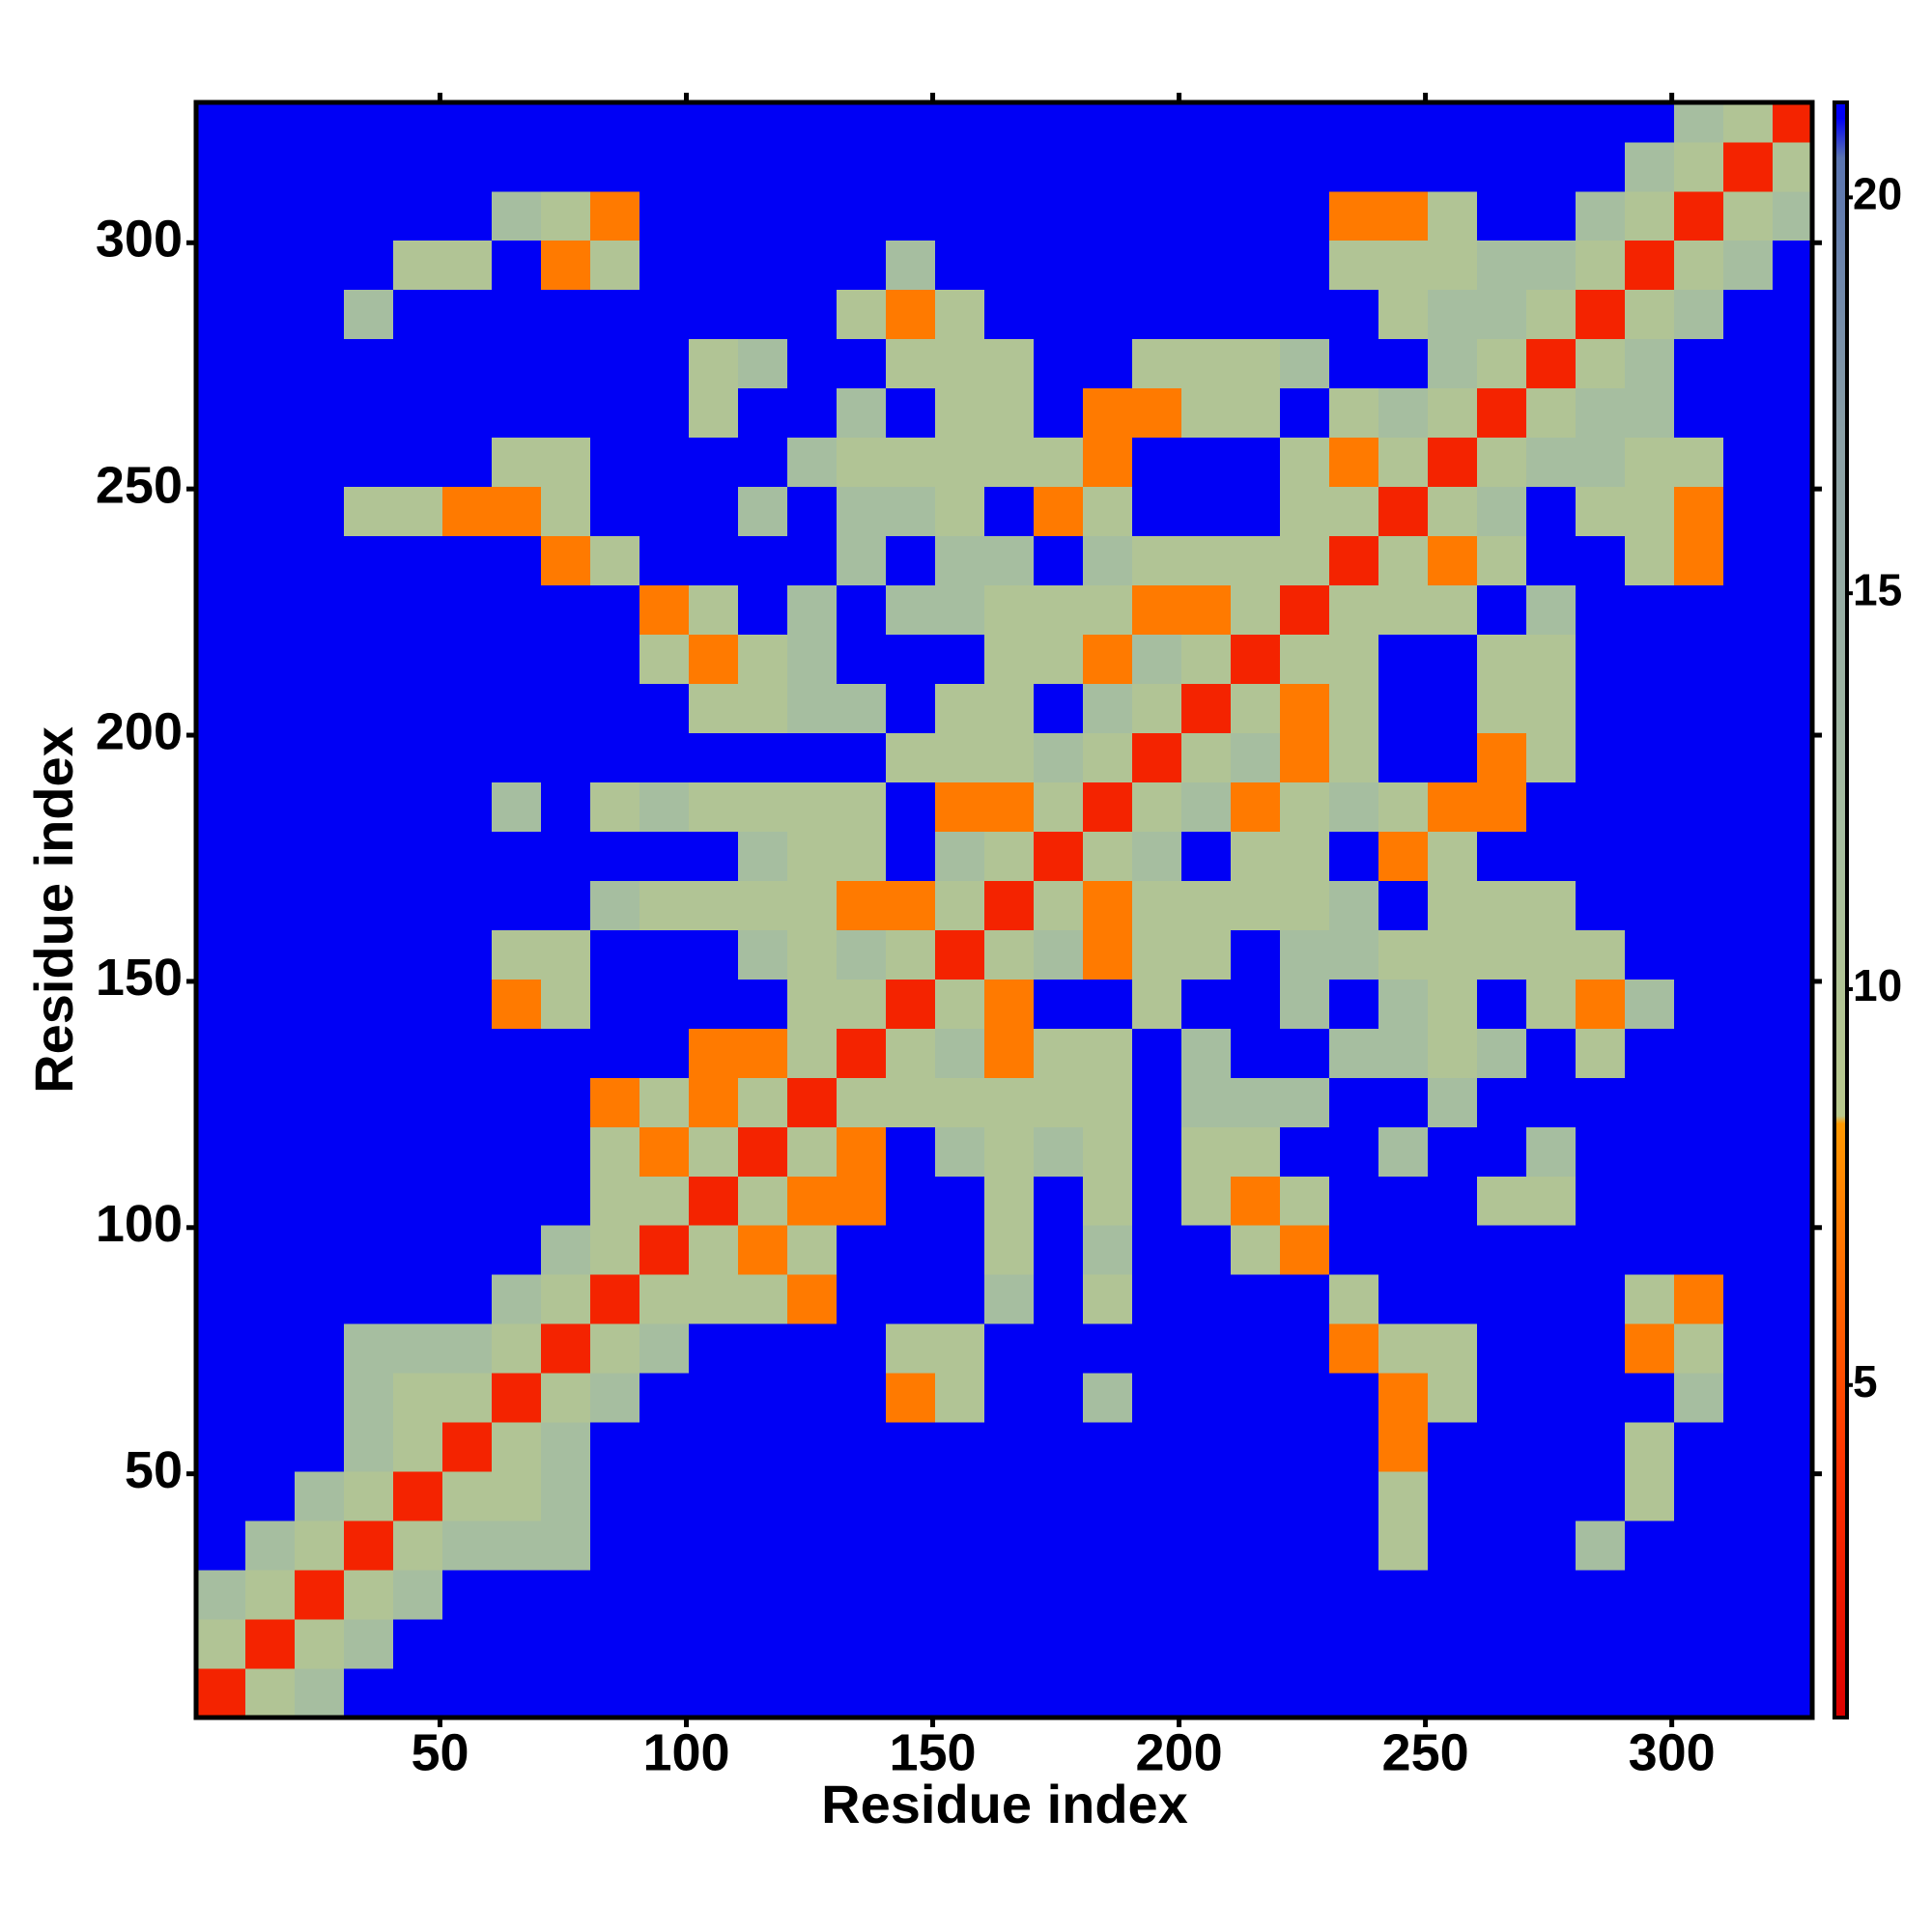 The height and width of the screenshot is (1932, 1932). What do you see at coordinates (53, 910) in the screenshot?
I see `y-axis-title: Residue index` at bounding box center [53, 910].